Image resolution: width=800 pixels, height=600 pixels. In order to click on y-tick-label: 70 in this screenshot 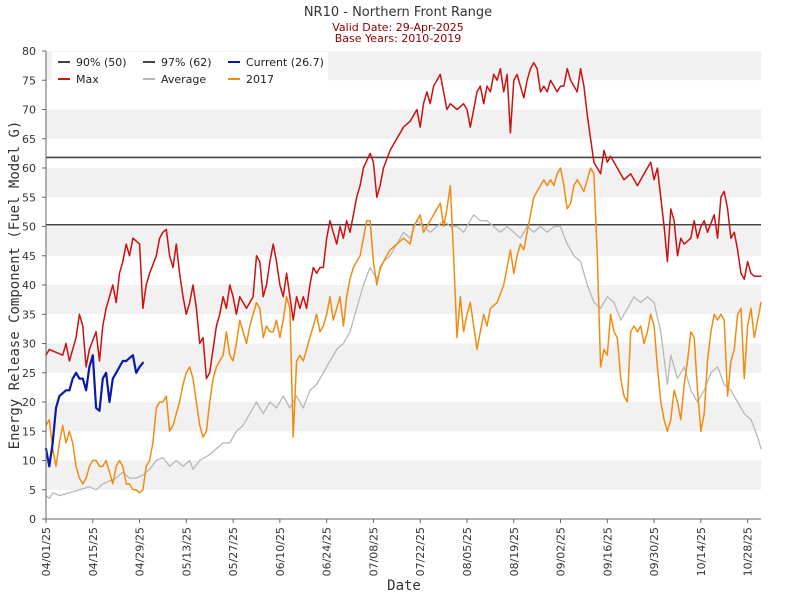, I will do `click(29, 110)`.